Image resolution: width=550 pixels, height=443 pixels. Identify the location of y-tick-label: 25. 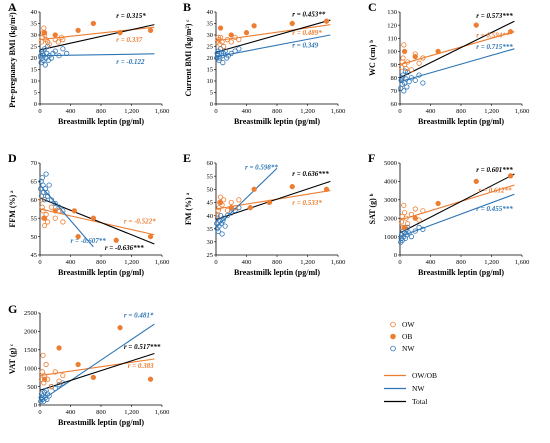
(210, 47).